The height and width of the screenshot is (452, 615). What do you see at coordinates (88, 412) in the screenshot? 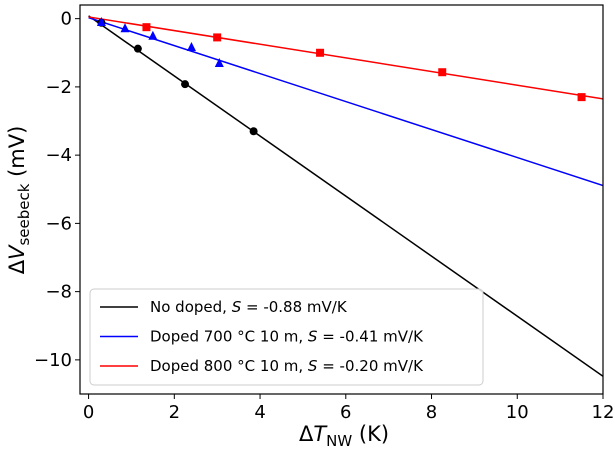
I see `x-tick-label-0: 0` at bounding box center [88, 412].